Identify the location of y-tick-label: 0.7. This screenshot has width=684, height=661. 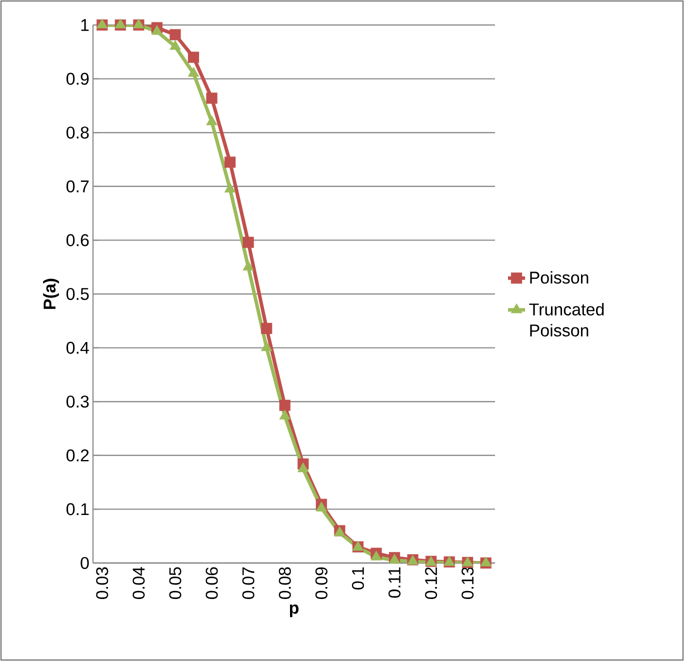
(77, 186).